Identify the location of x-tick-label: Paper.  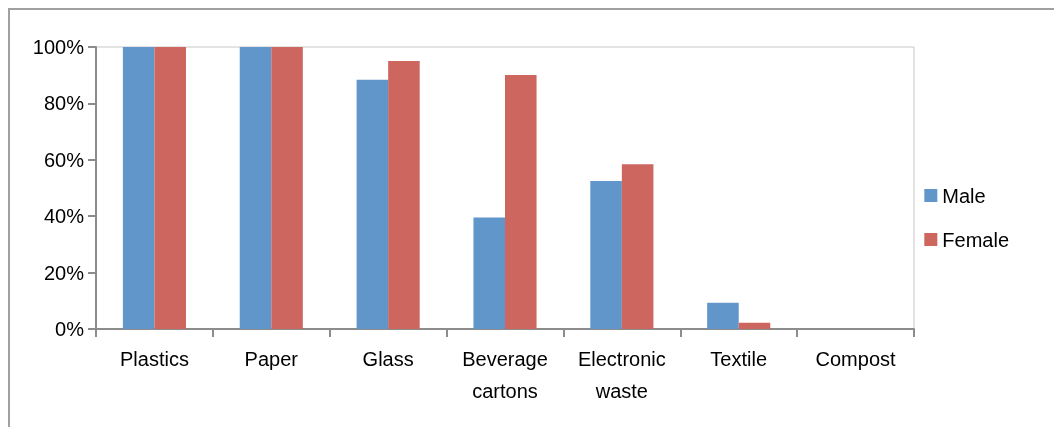
(271, 359).